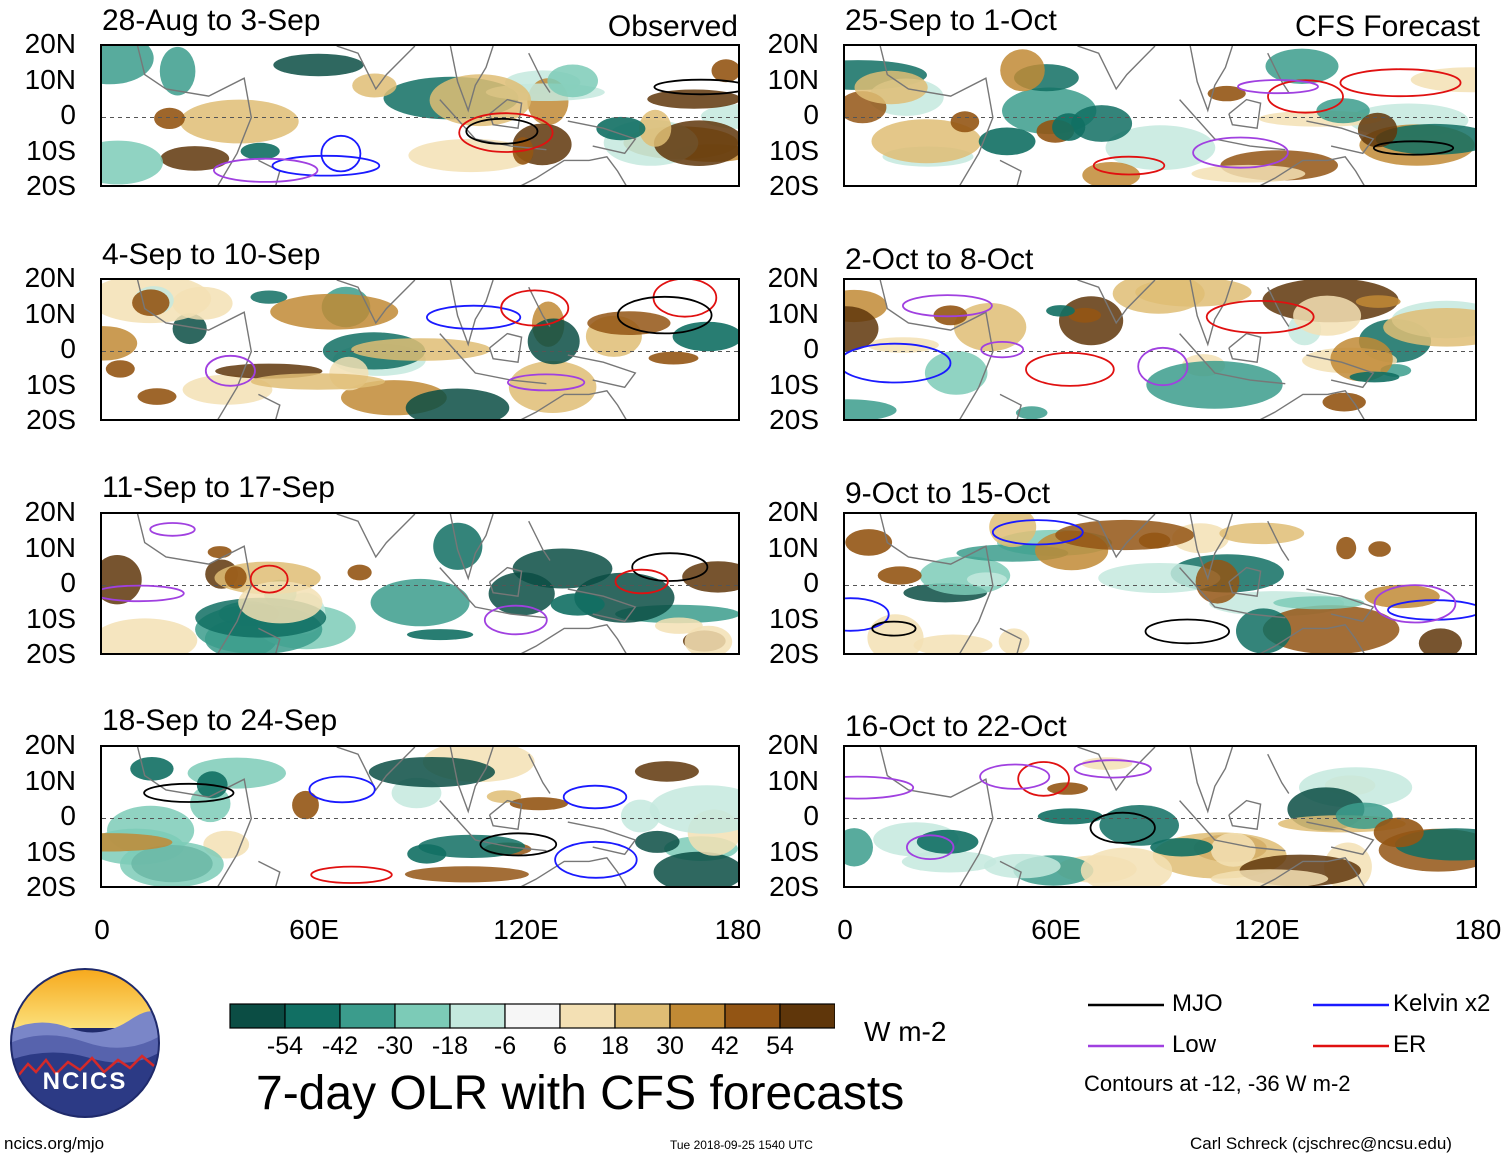  What do you see at coordinates (670, 1046) in the screenshot?
I see `colorbar-tick-7: 30` at bounding box center [670, 1046].